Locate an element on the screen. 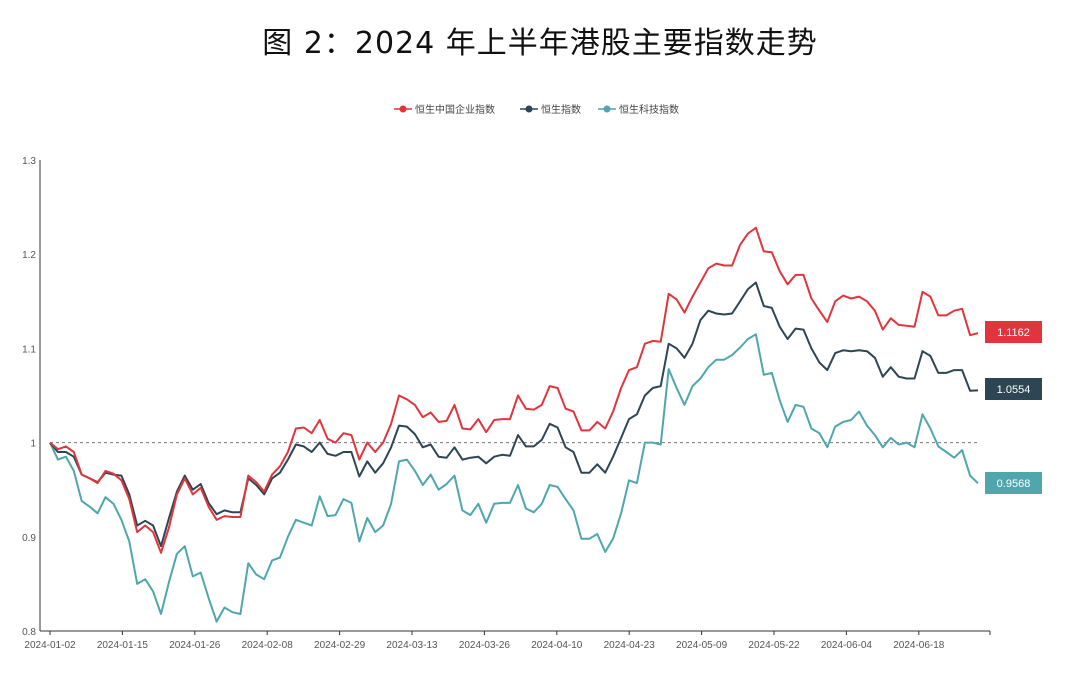  x-tick-label: 2024-01-26 is located at coordinates (195, 645).